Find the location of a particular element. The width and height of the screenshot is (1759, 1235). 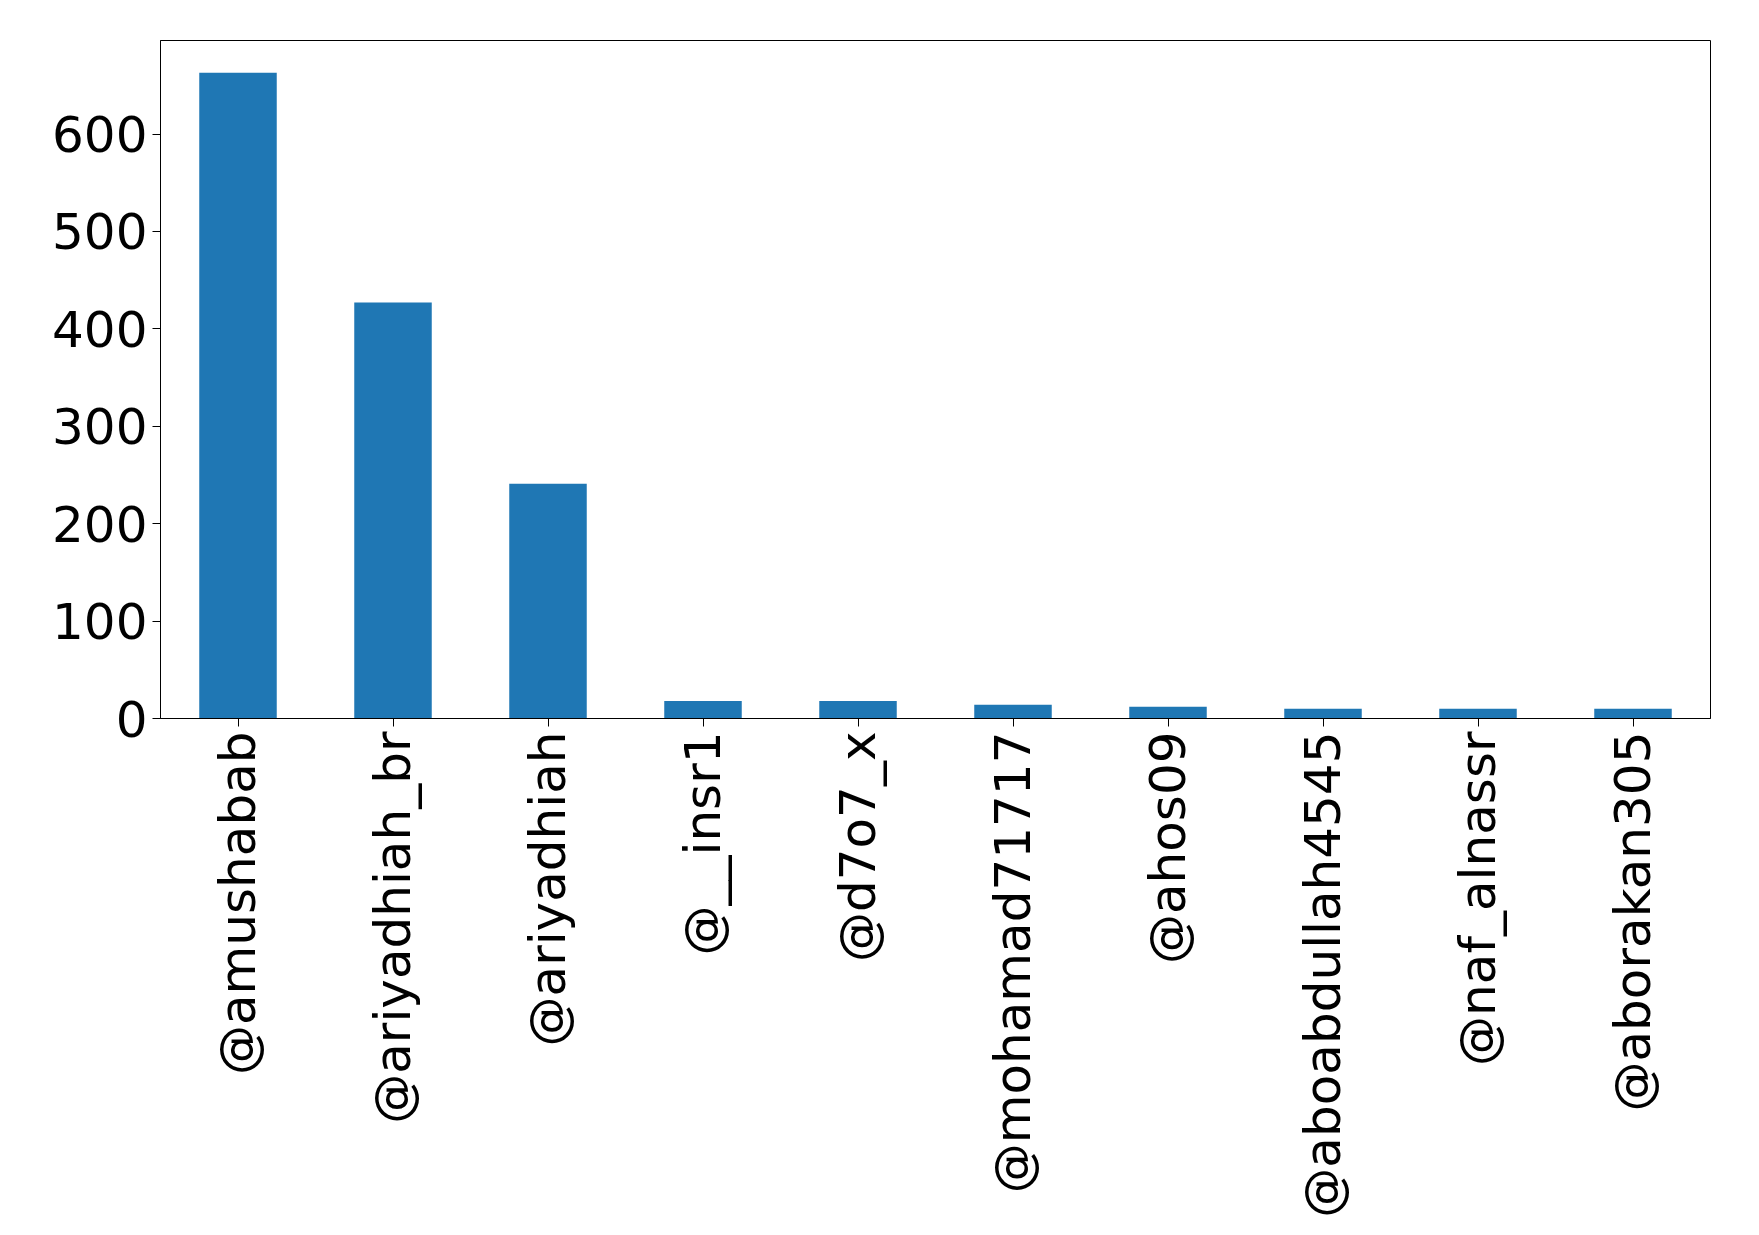

y-tick-label: 400 is located at coordinates (100, 329).